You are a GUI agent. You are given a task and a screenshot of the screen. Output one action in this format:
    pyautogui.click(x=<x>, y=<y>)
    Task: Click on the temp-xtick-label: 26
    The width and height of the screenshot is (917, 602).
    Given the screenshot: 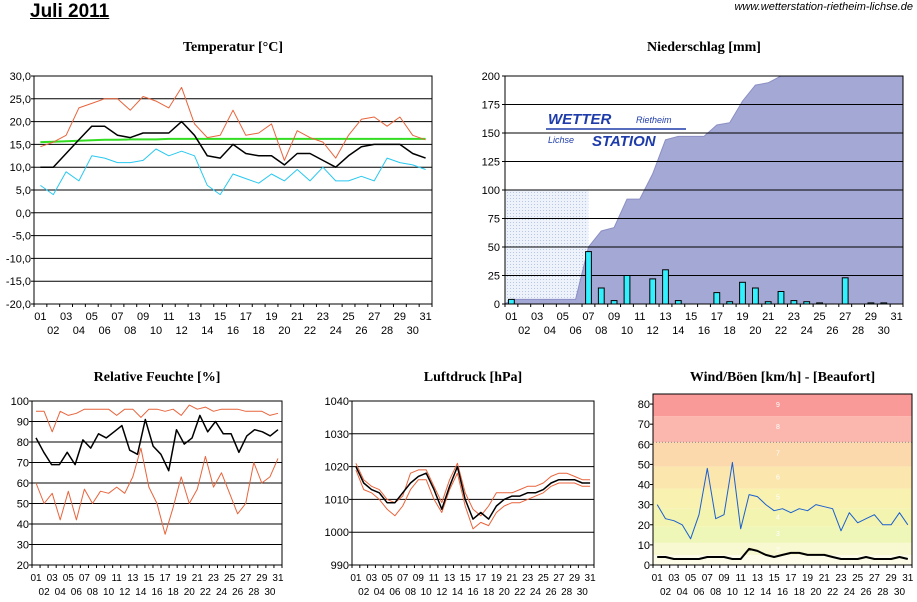 What is the action you would take?
    pyautogui.click(x=361, y=331)
    